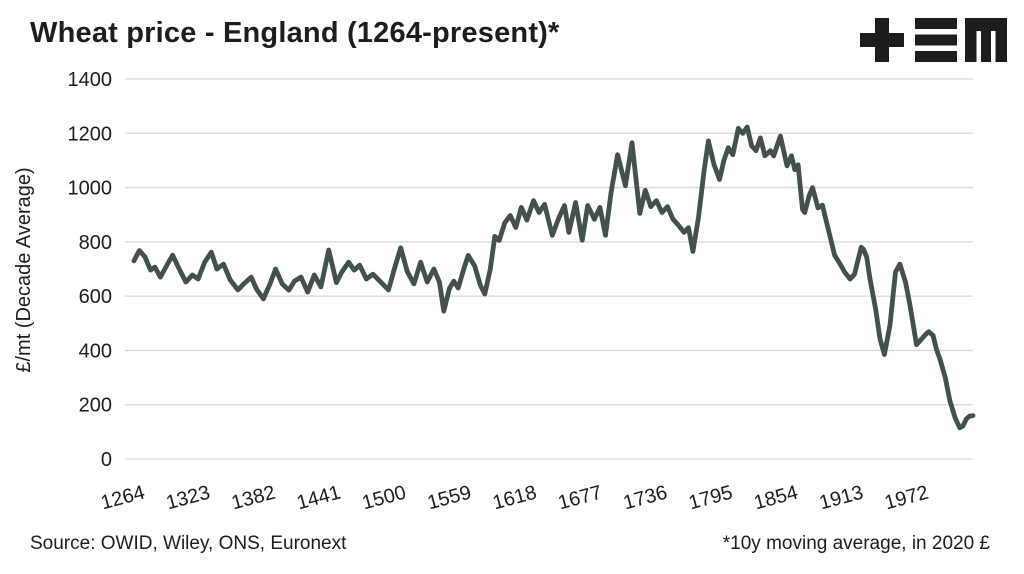  I want to click on tem-logo, so click(933, 40).